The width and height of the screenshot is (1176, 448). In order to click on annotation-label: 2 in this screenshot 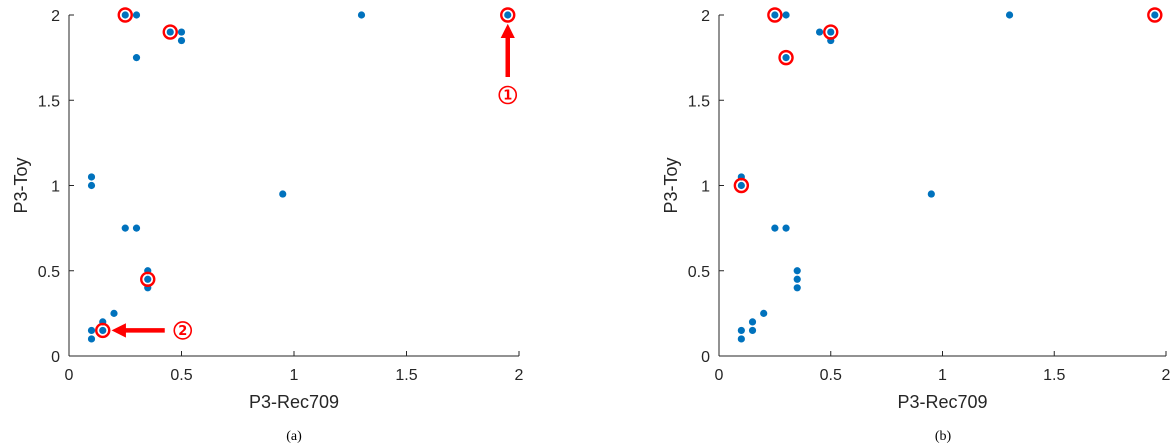, I will do `click(182, 331)`.